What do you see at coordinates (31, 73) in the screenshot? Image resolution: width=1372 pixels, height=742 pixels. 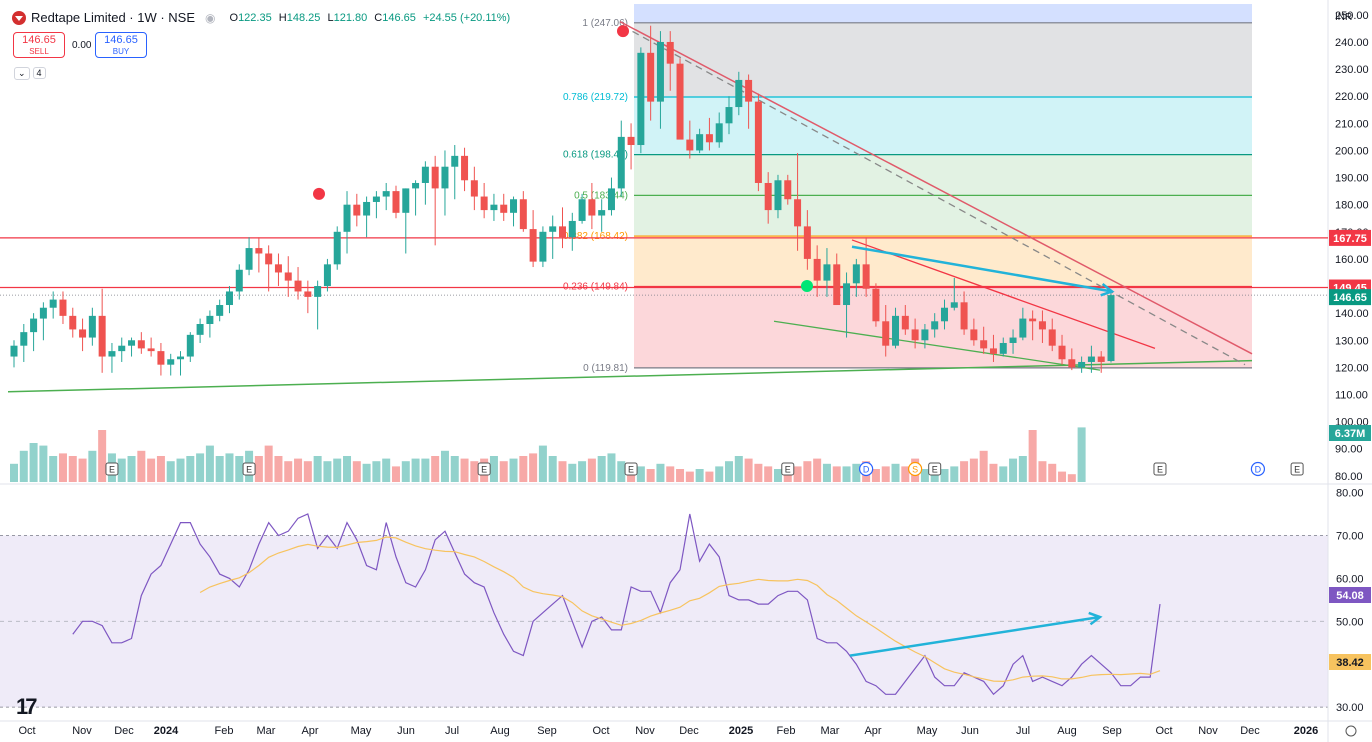 I see `indicators-toggle: ⌄ 4` at bounding box center [31, 73].